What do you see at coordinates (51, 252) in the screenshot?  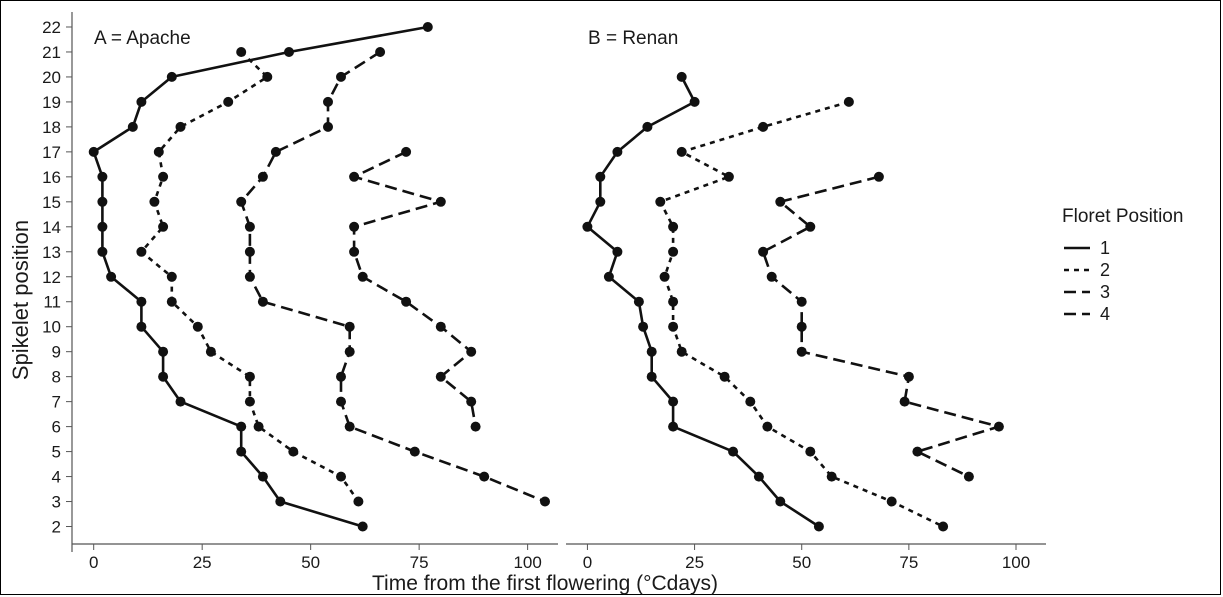 I see `y-tick-label: 13` at bounding box center [51, 252].